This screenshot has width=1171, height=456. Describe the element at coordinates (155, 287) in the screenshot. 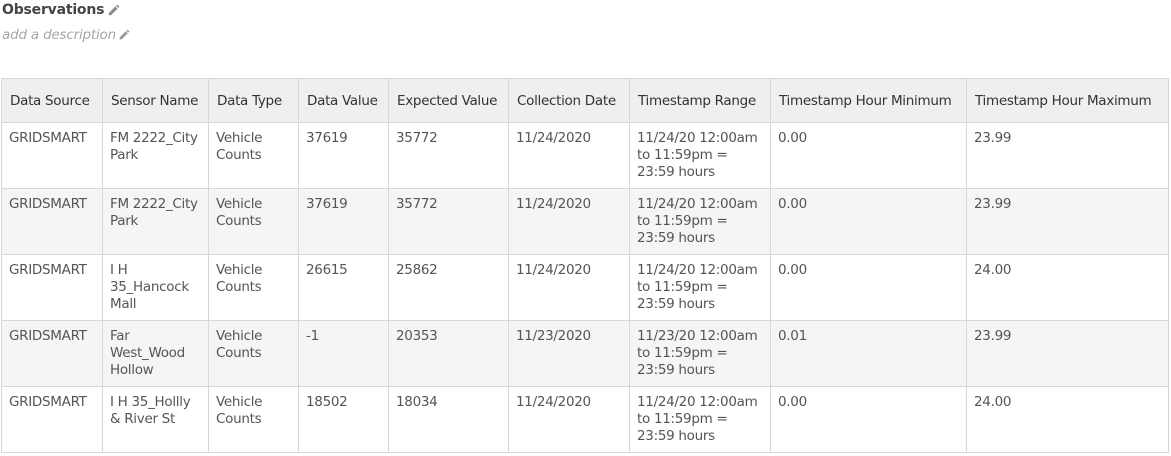

I see `cell-sensor-name: I H 35_Hancock Mall` at that location.